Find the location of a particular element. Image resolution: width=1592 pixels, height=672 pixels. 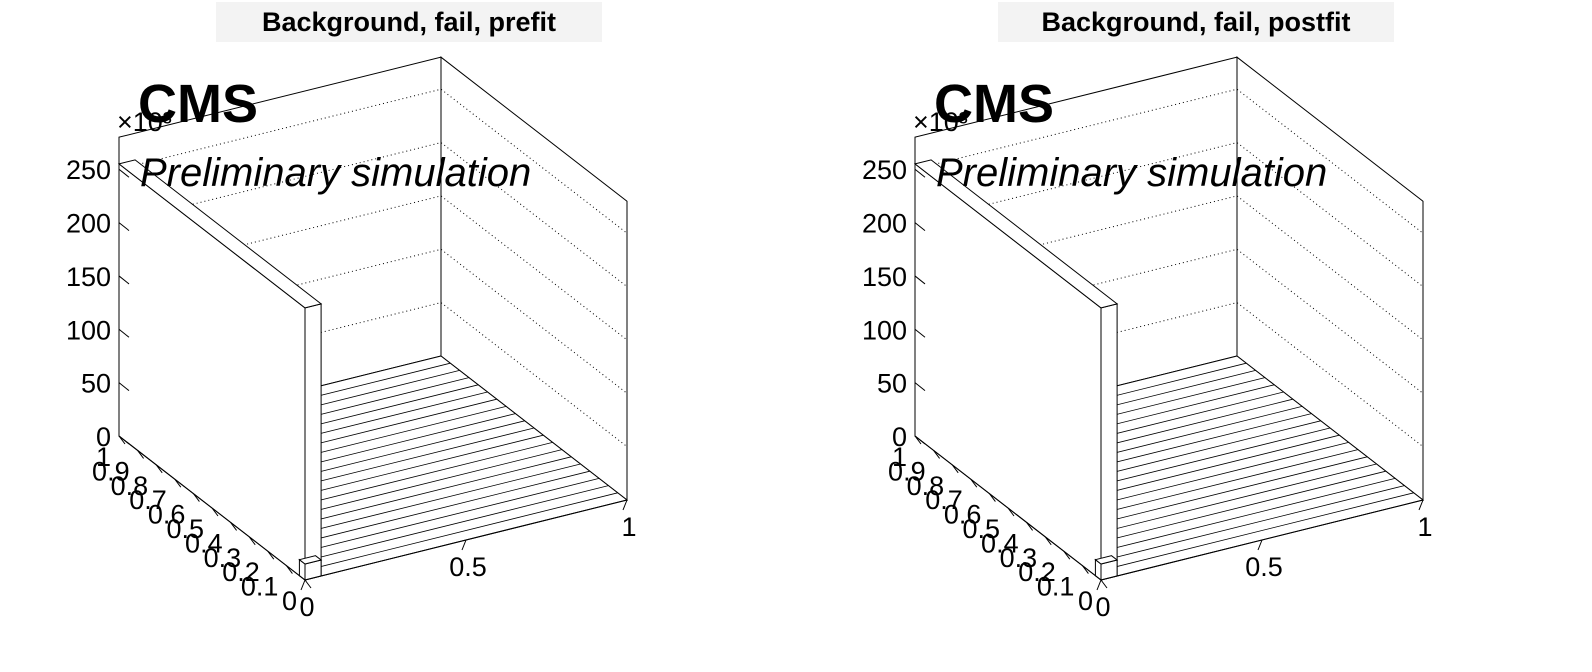

chart-title: Background, fail, postfit is located at coordinates (1196, 22).